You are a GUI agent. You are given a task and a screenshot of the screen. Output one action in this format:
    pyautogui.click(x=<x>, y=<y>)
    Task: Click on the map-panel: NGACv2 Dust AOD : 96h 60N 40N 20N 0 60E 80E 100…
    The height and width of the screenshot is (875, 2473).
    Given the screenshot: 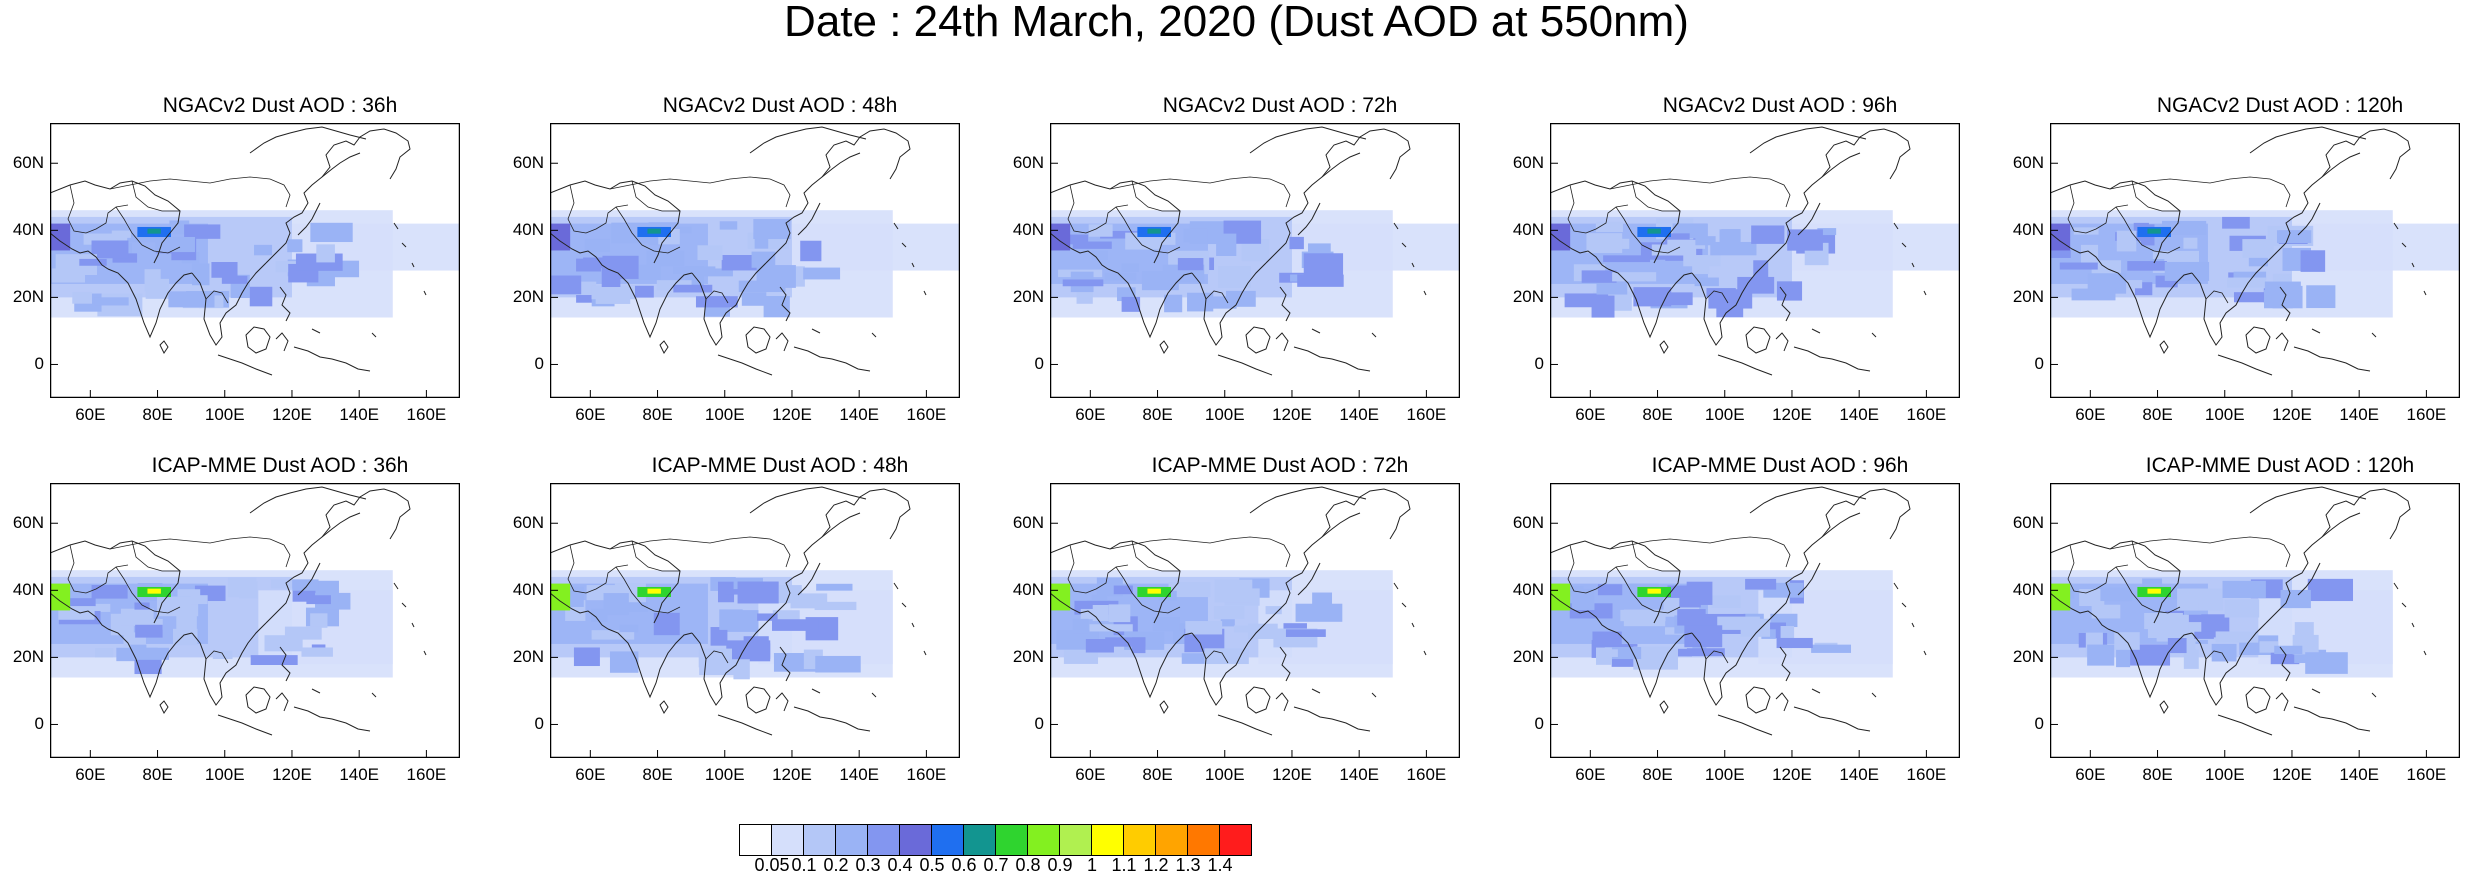 What is the action you would take?
    pyautogui.click(x=1761, y=259)
    